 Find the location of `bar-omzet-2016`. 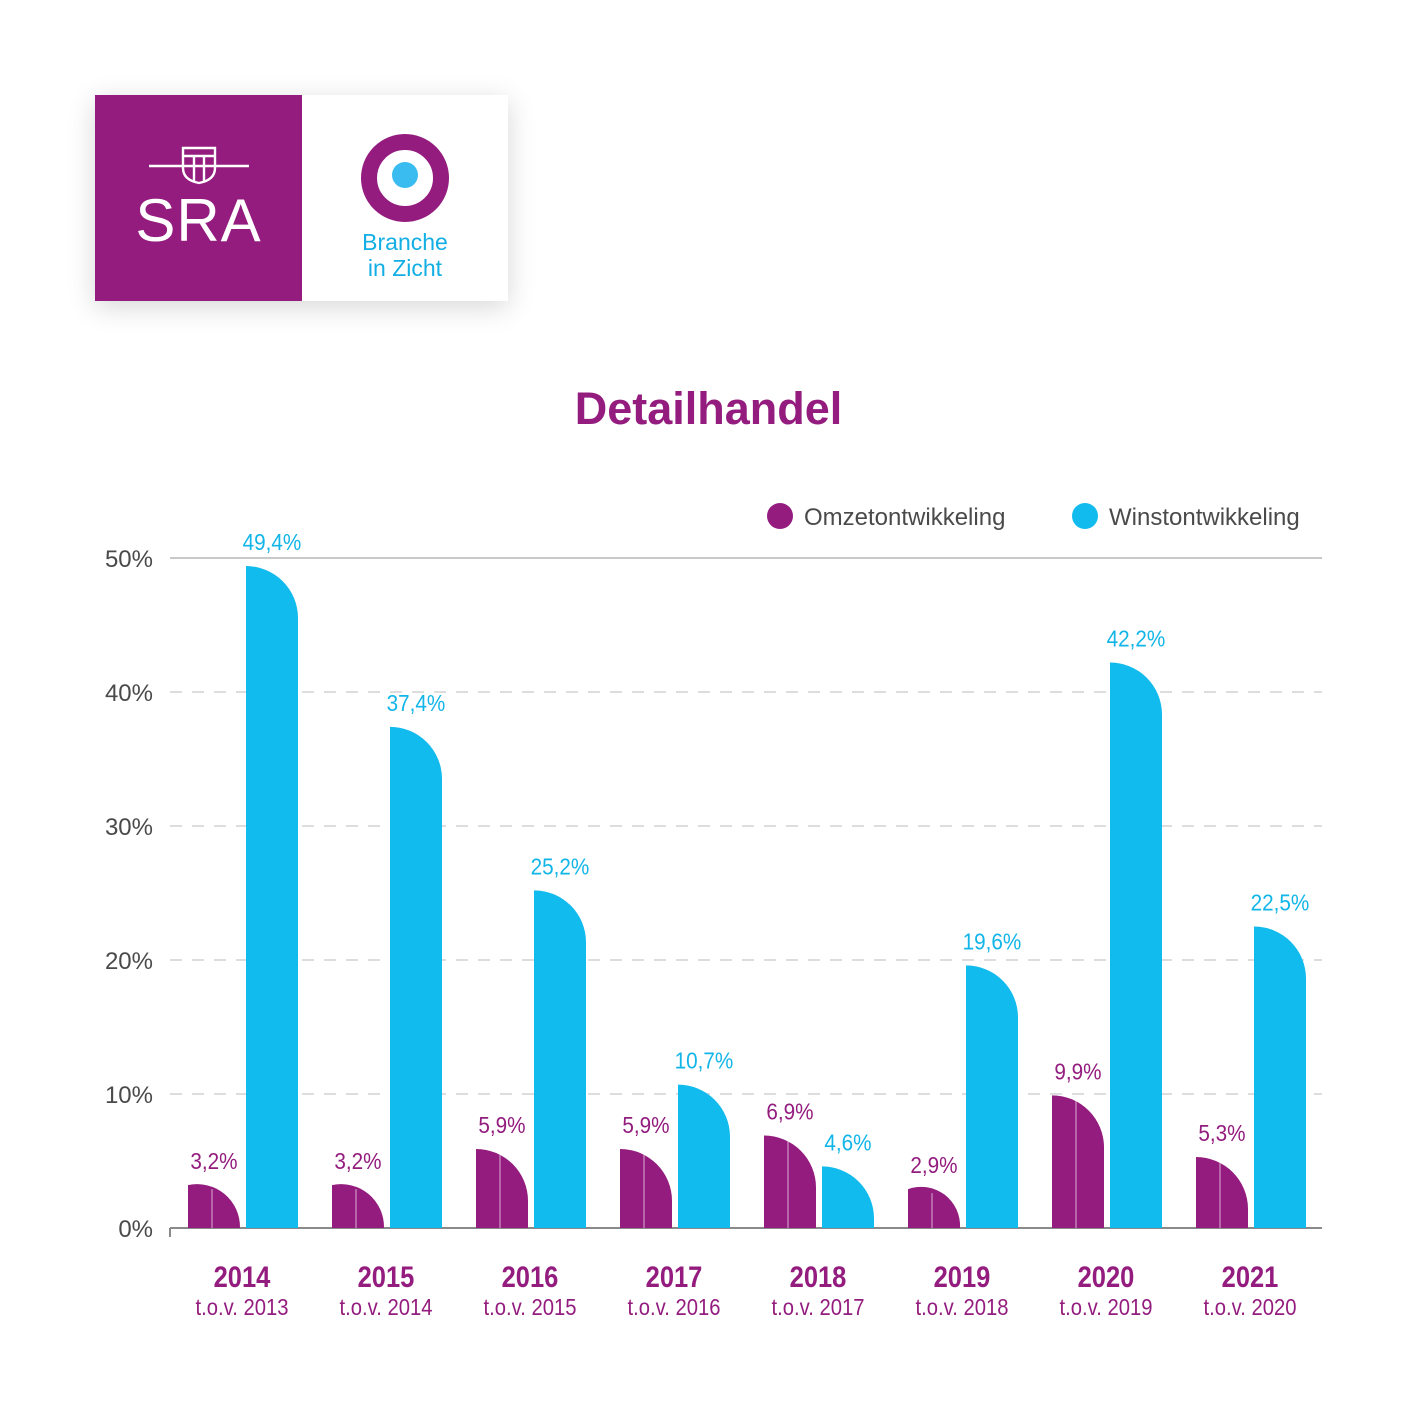

bar-omzet-2016 is located at coordinates (502, 1188).